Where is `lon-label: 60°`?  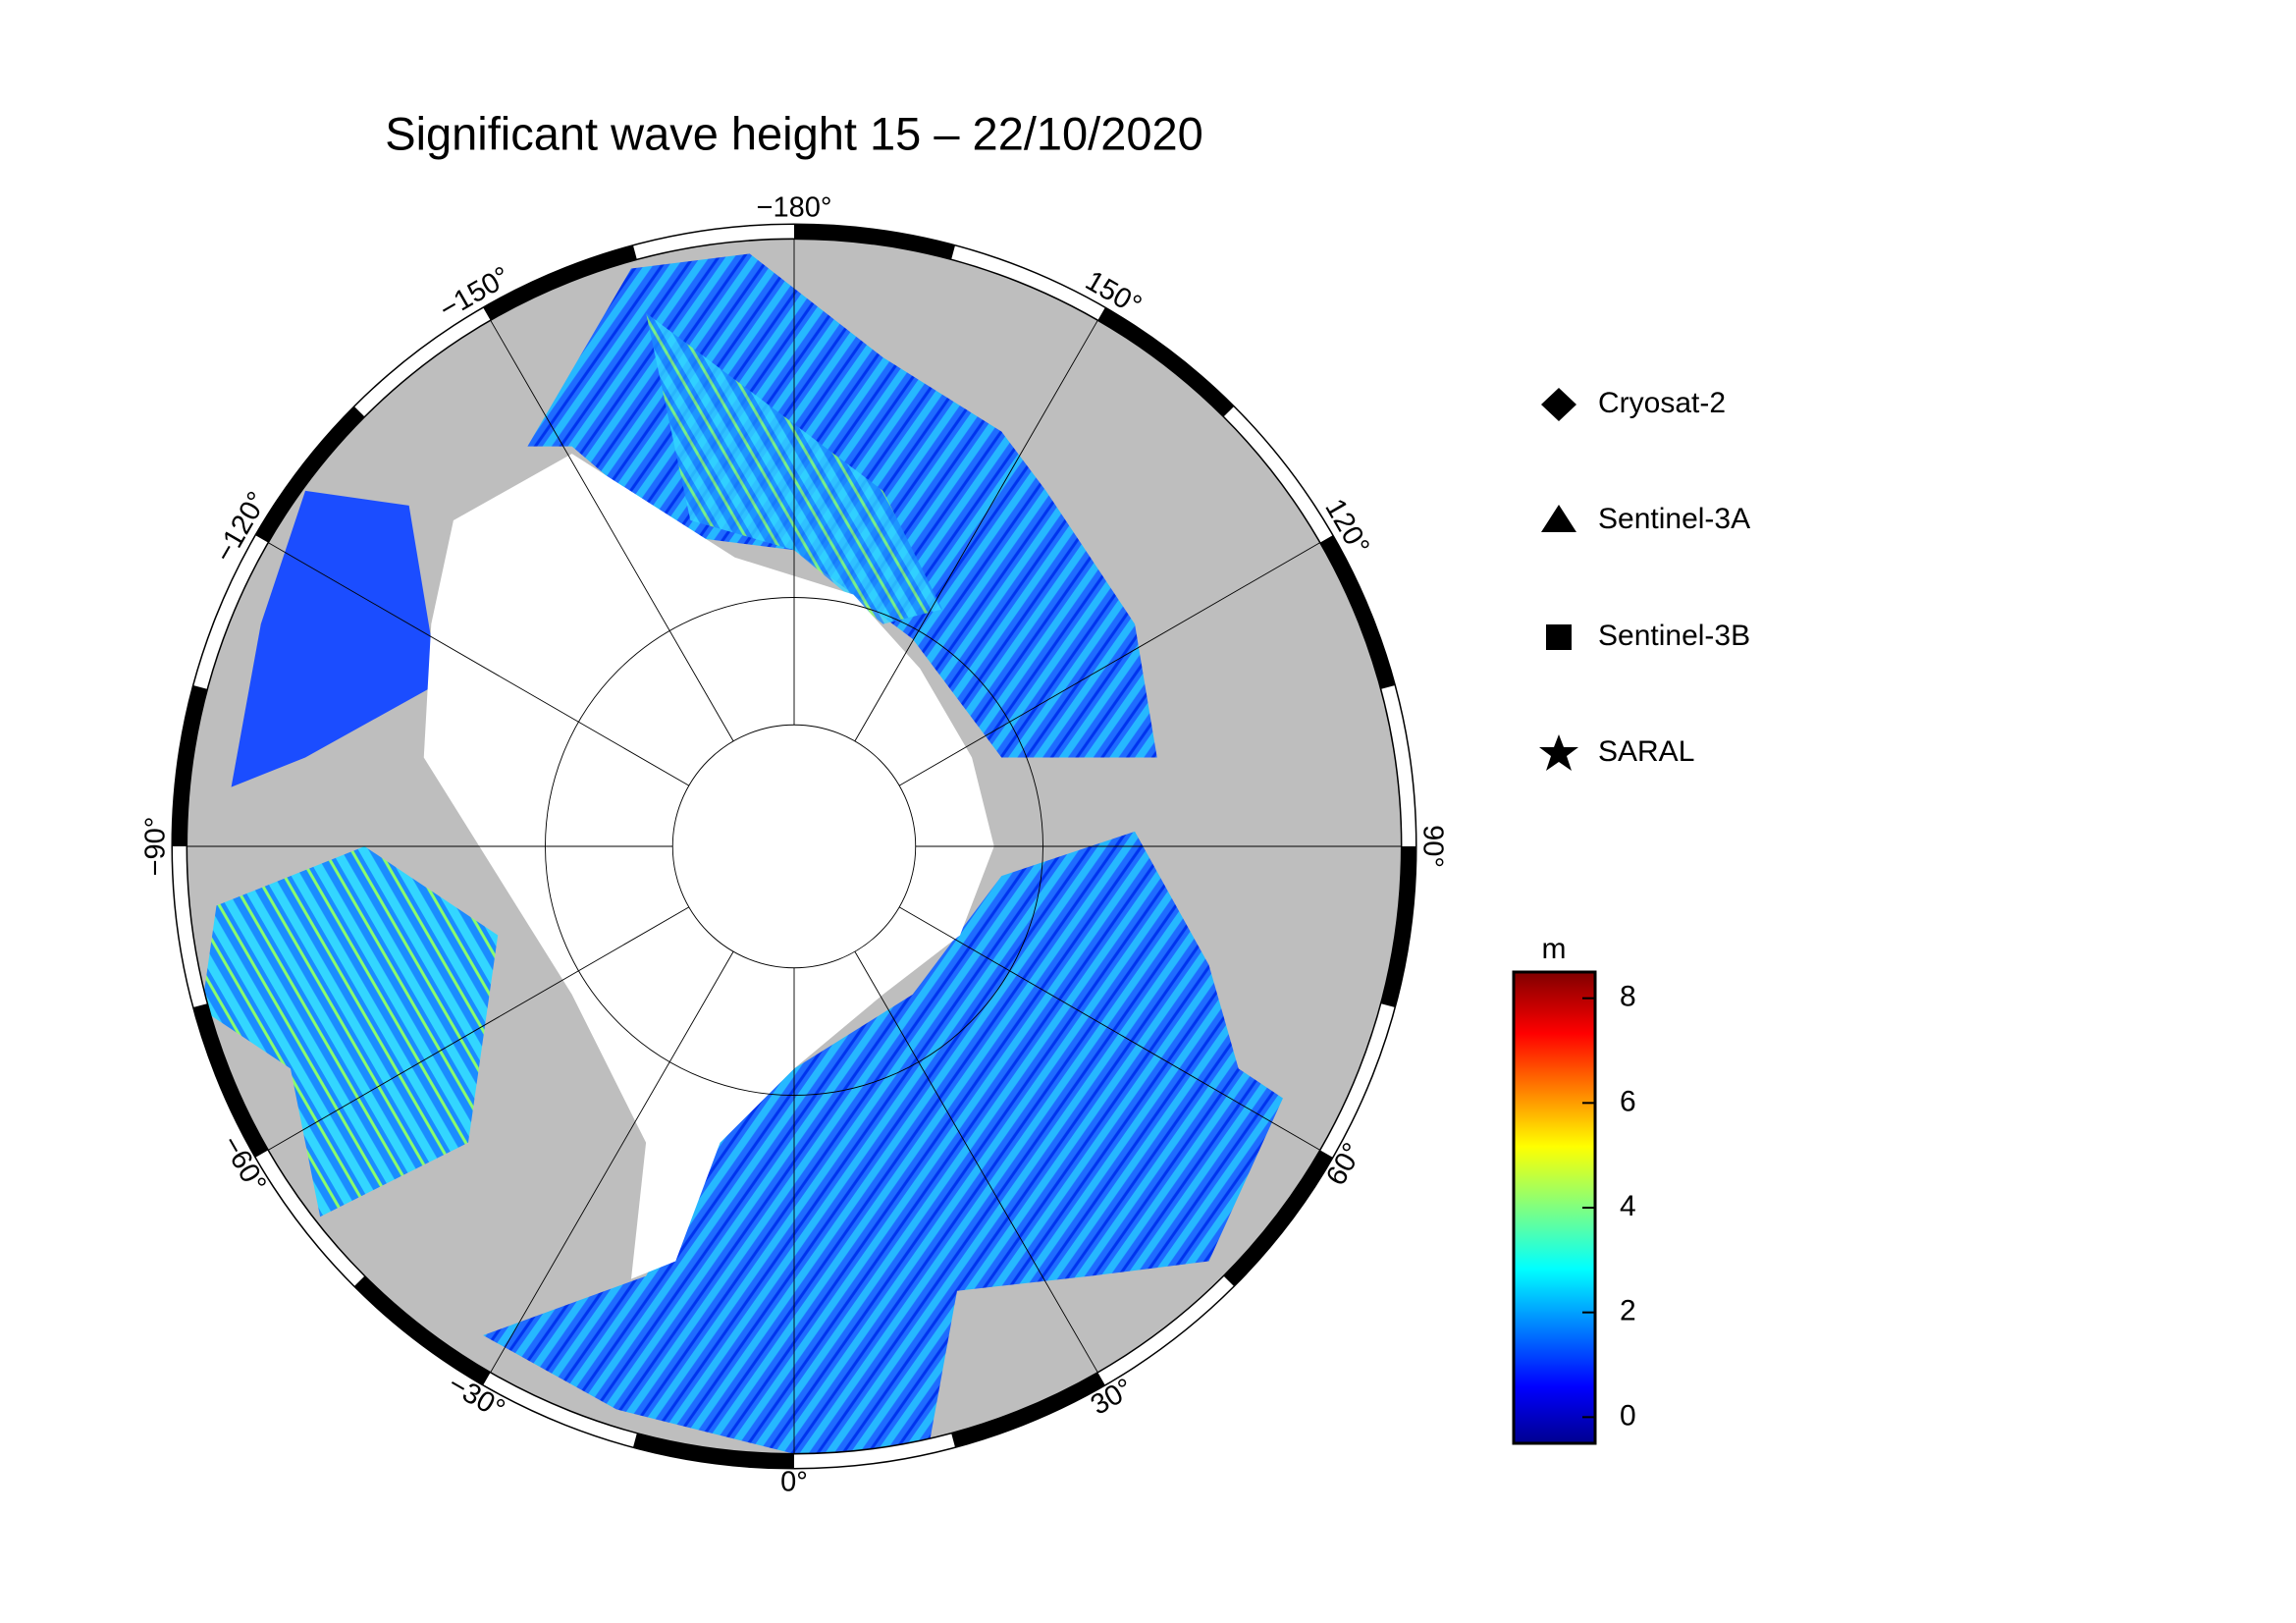 lon-label: 60° is located at coordinates (1344, 1164).